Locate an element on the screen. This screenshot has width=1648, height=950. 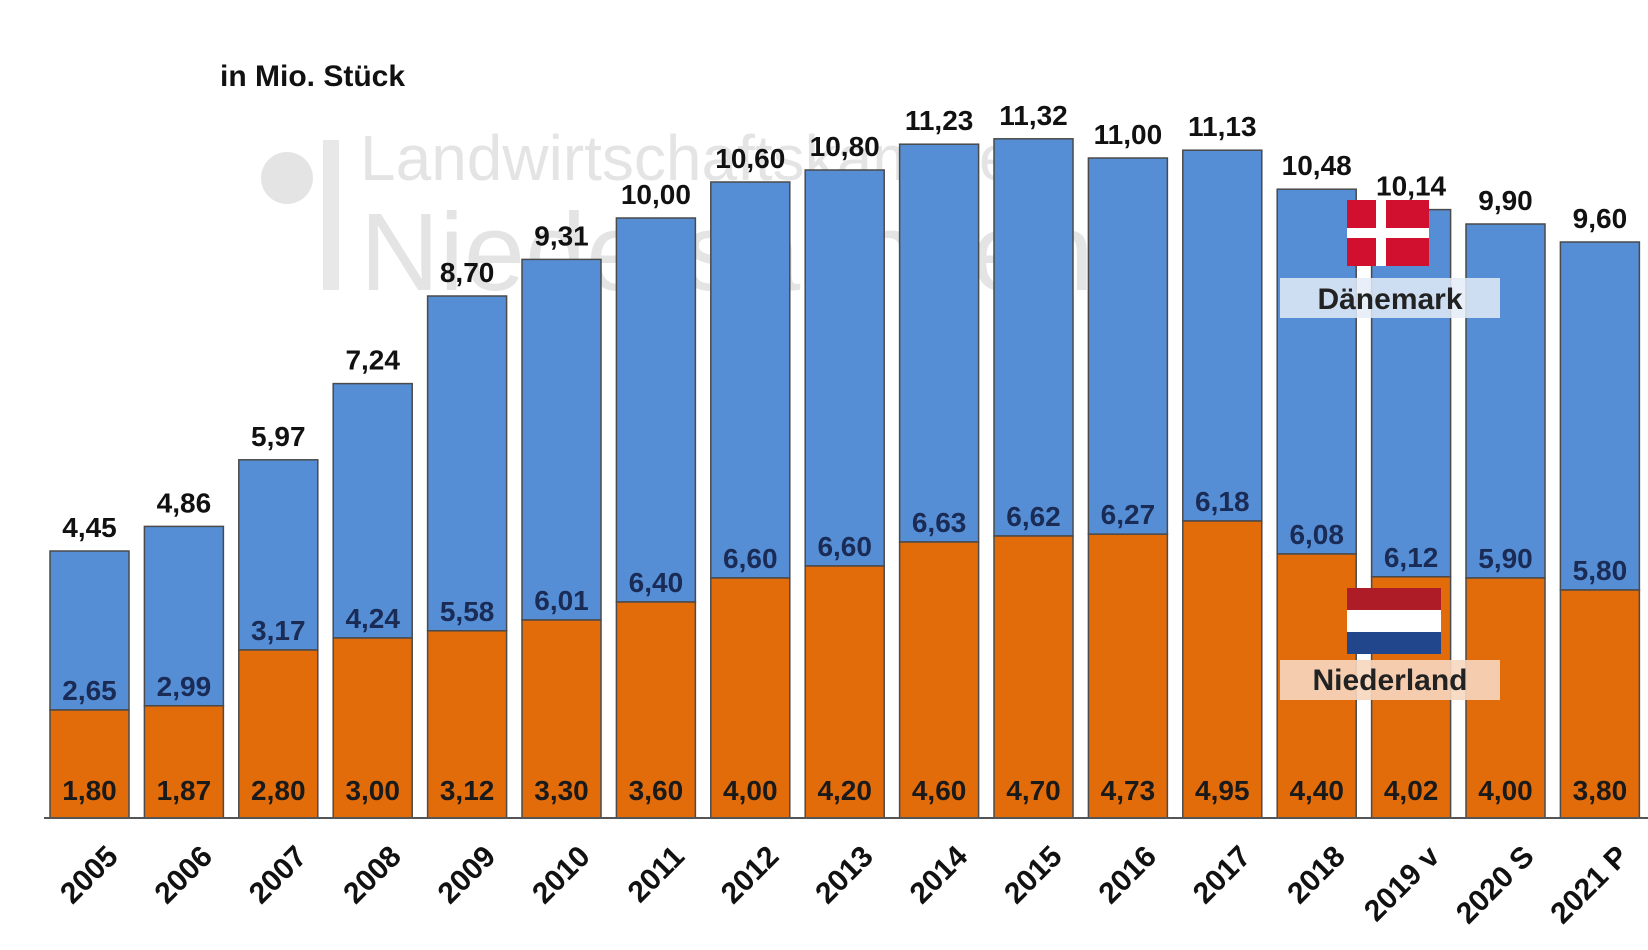
total-value-label: 9,60 is located at coordinates (1600, 218).